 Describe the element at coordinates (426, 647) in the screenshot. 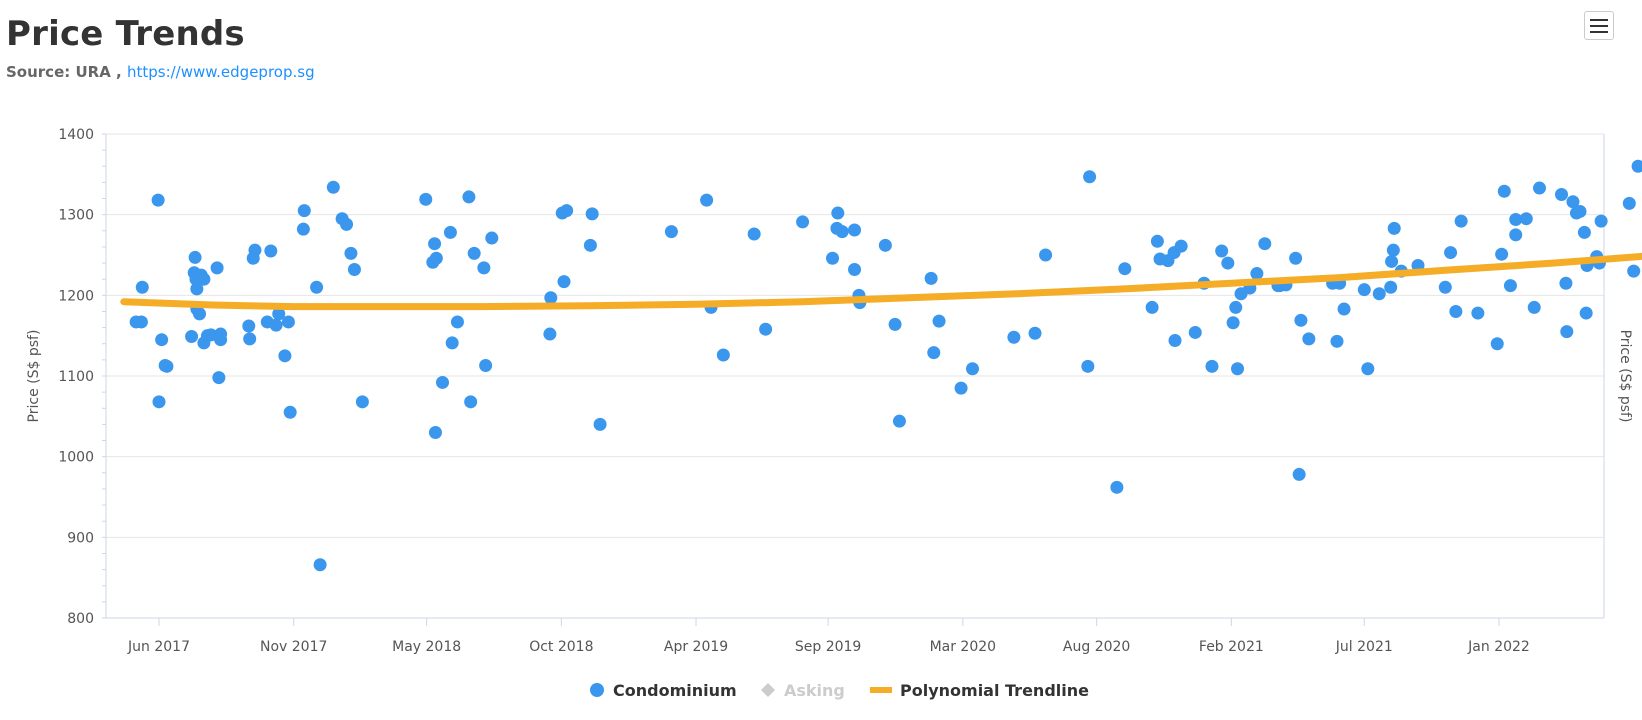

I see `x-tick-label: May 2018` at that location.